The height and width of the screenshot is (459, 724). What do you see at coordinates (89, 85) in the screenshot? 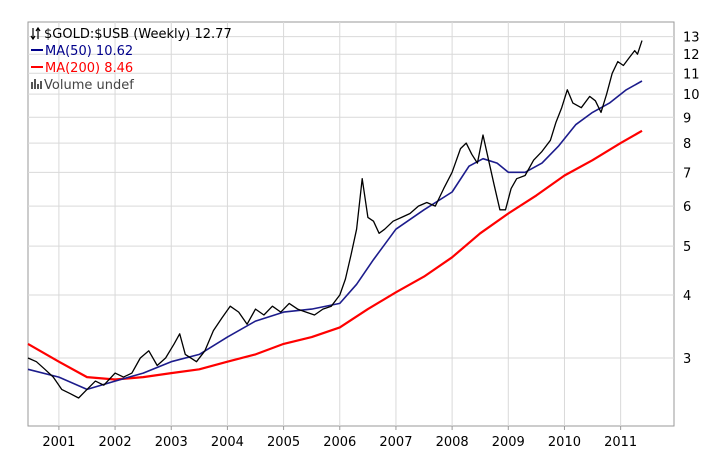
I see `volume-legend-label: Volume undef` at bounding box center [89, 85].